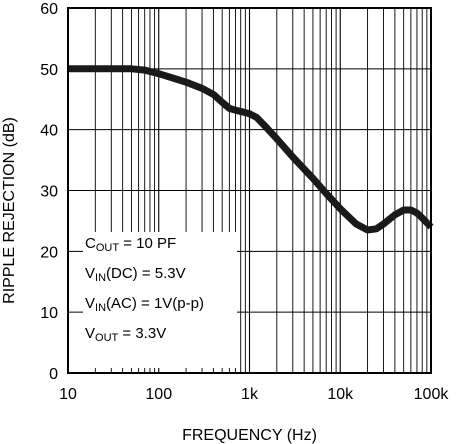  I want to click on y-tick-label: 20, so click(49, 252).